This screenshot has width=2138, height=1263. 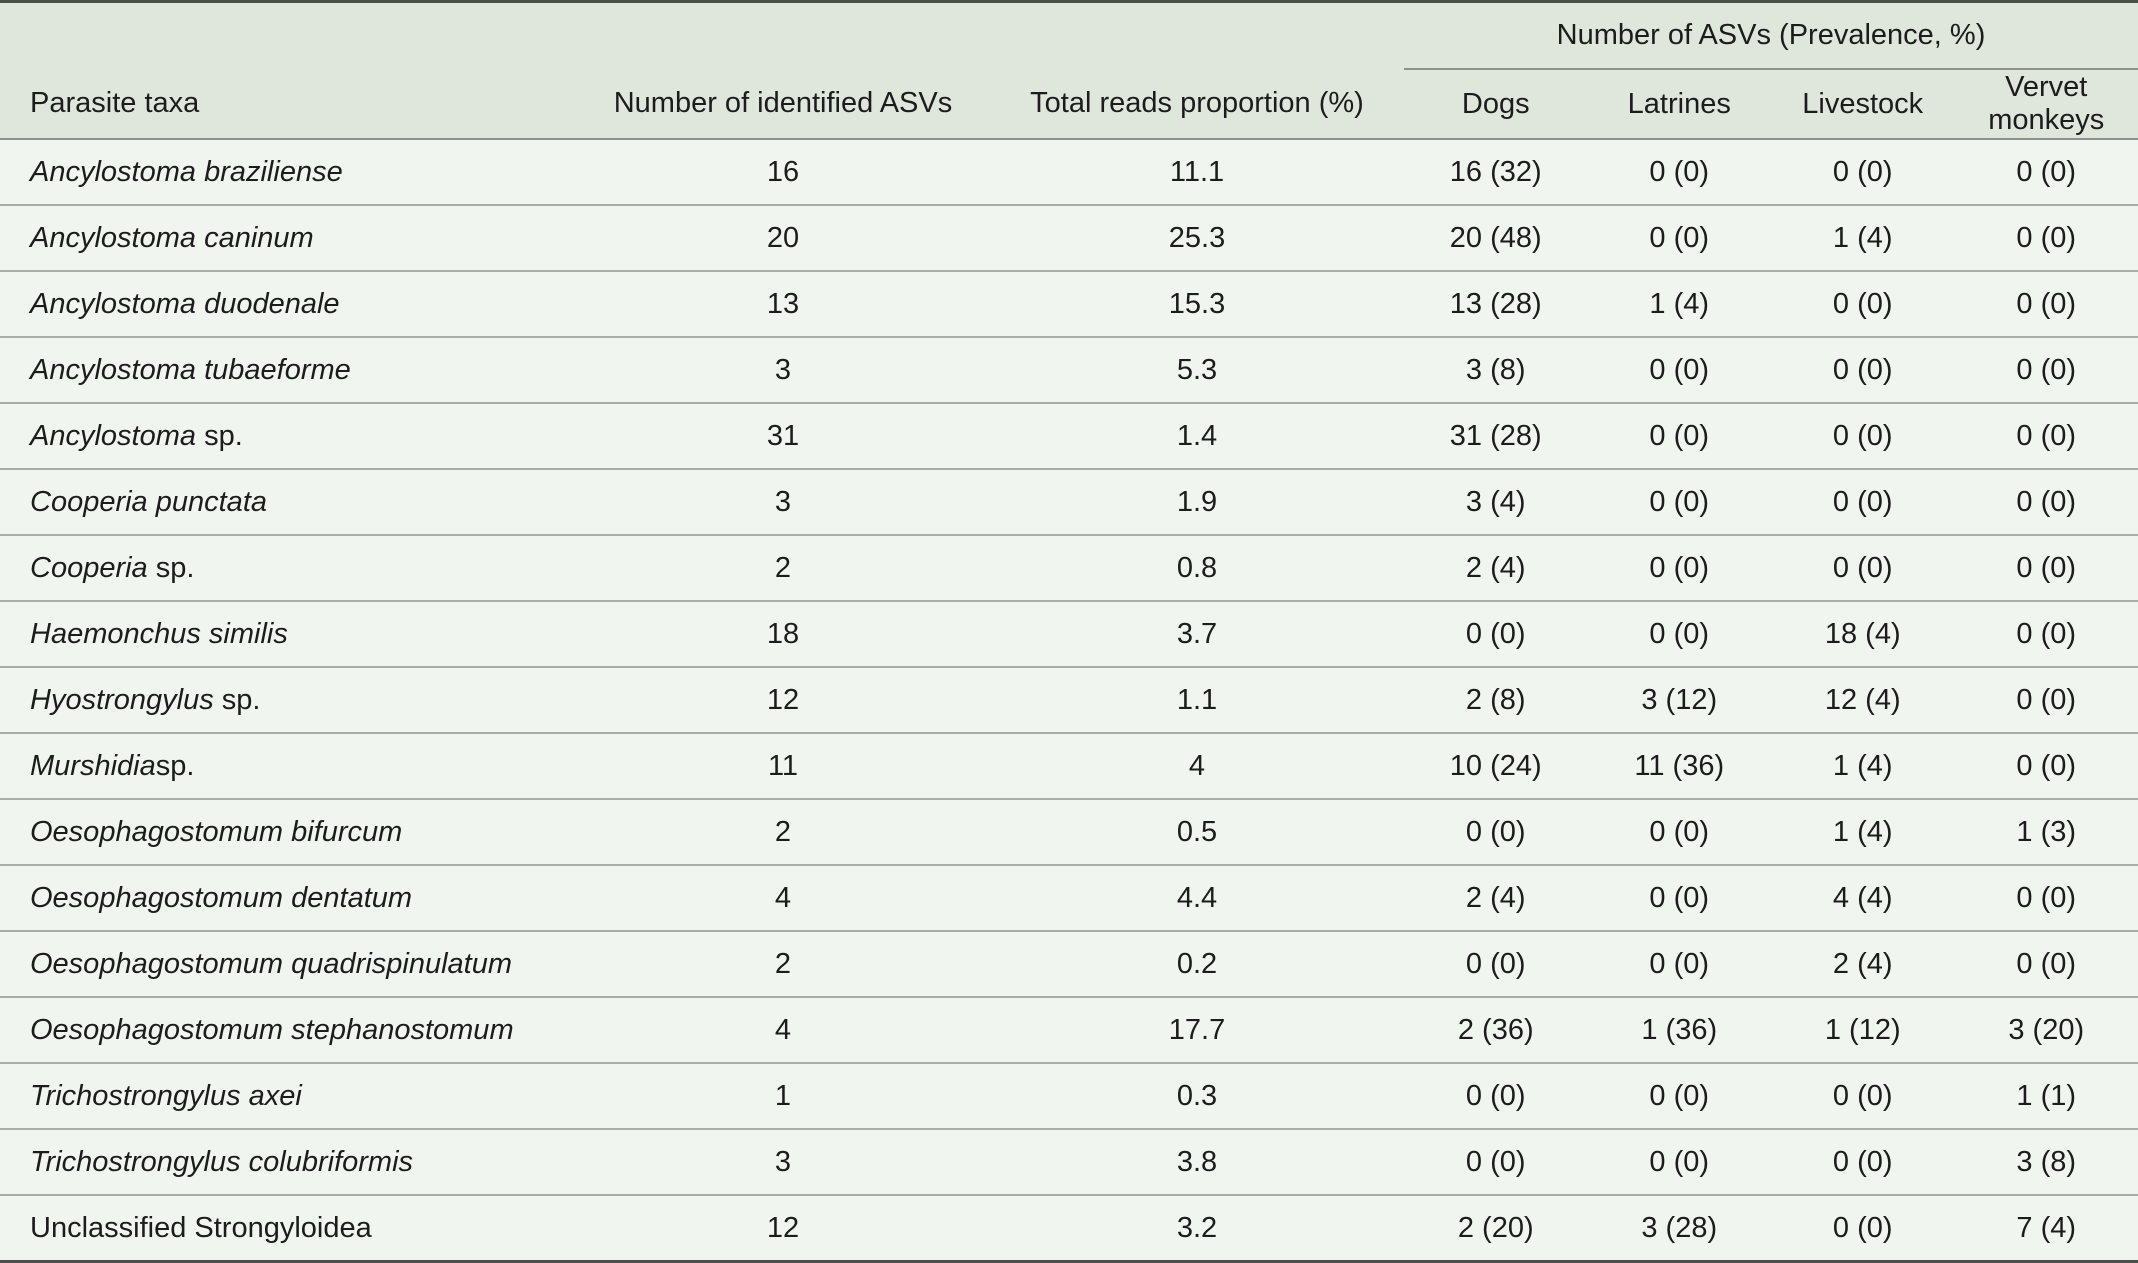 What do you see at coordinates (1680, 700) in the screenshot?
I see `cell-latrines: 3 (12)` at bounding box center [1680, 700].